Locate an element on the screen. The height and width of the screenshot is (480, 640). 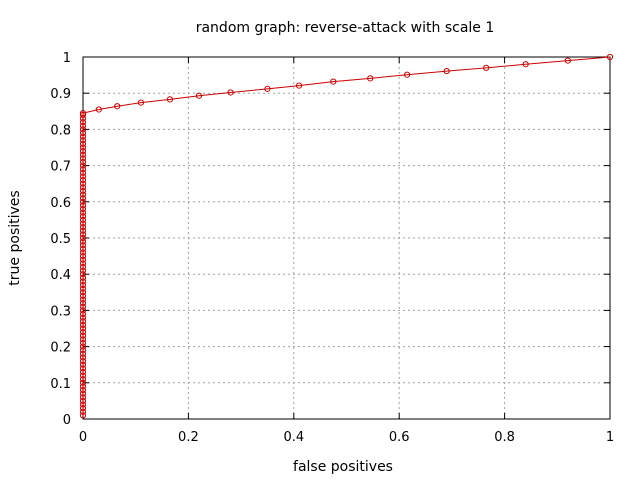
y-tick-label: 0.8 is located at coordinates (60, 130).